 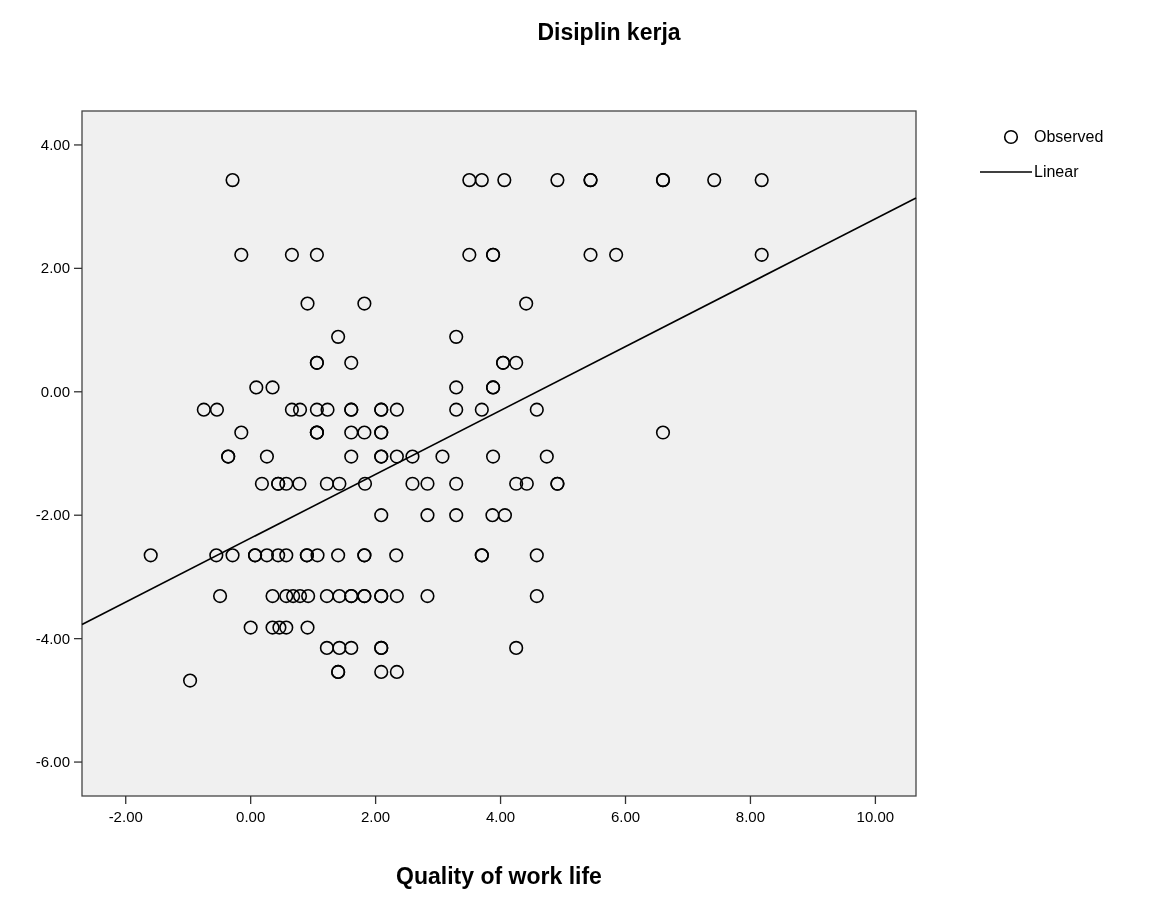 What do you see at coordinates (499, 876) in the screenshot?
I see `x-axis-title: Quality of work life` at bounding box center [499, 876].